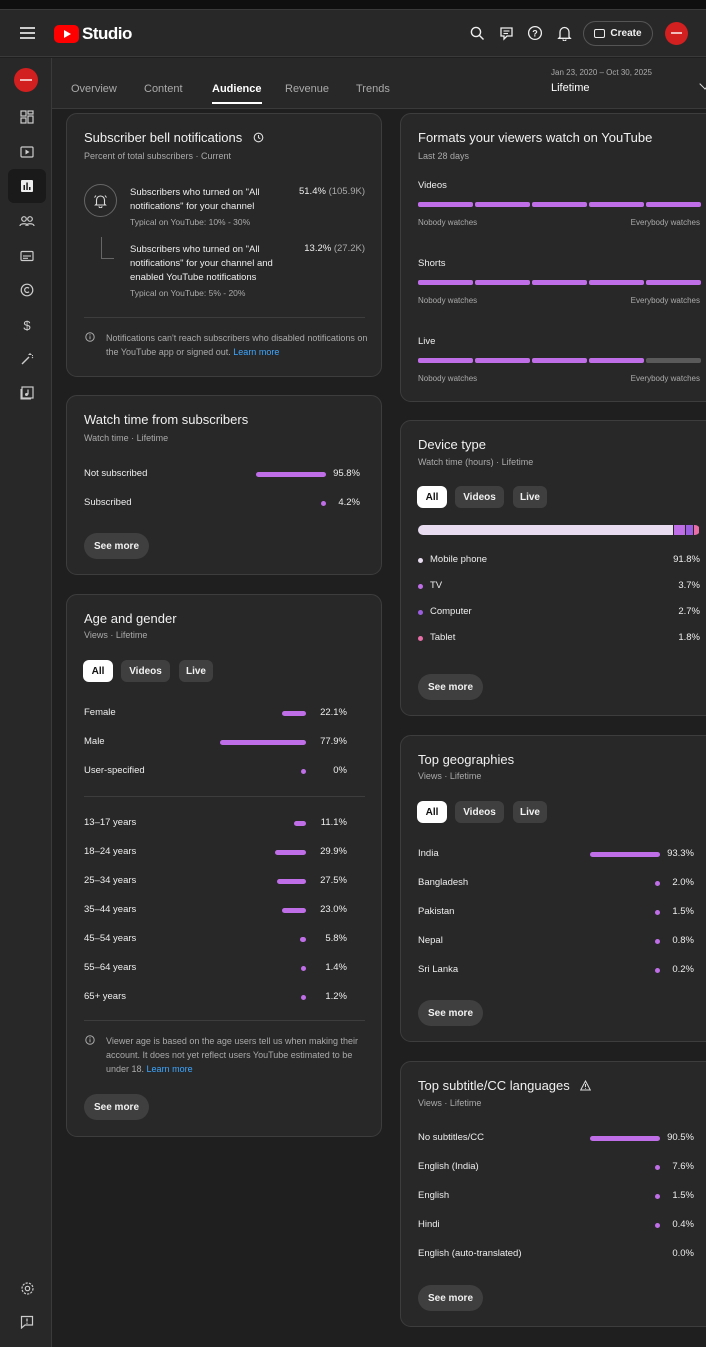 The height and width of the screenshot is (1347, 706). Describe the element at coordinates (553, 1255) in the screenshot. I see `subtitle-row: English (auto-translated) 0.0%` at that location.